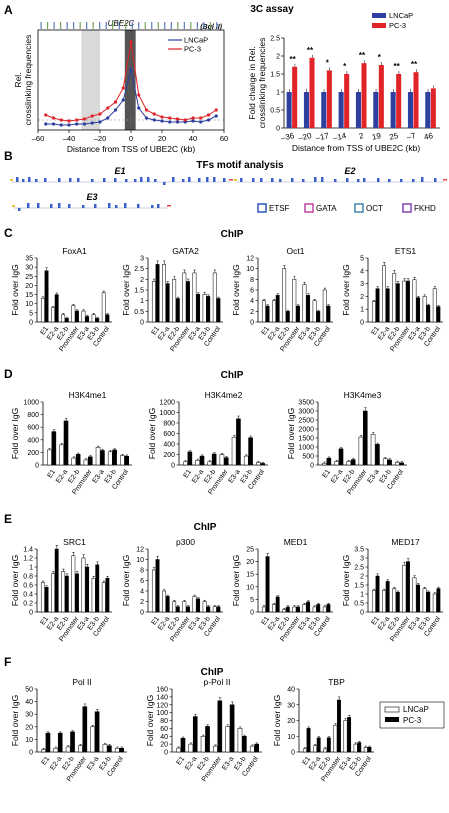 The height and width of the screenshot is (813, 449). What do you see at coordinates (33, 415) in the screenshot?
I see `y-tick-label: 800` at bounding box center [33, 415].